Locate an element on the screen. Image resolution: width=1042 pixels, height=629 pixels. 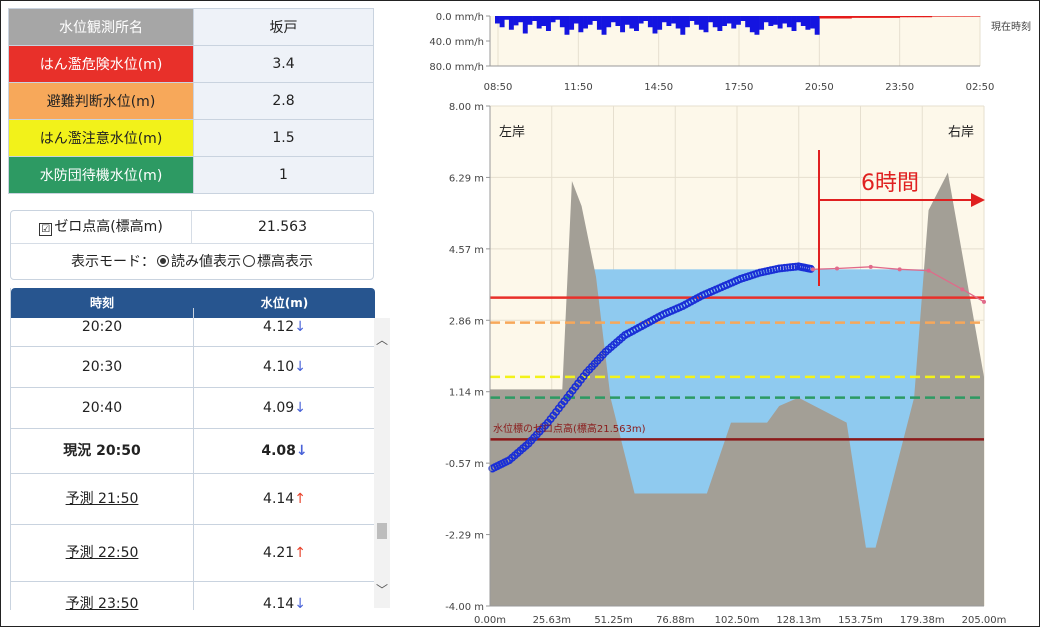
scroll-down-icon: ﹀ is located at coordinates (381, 590).